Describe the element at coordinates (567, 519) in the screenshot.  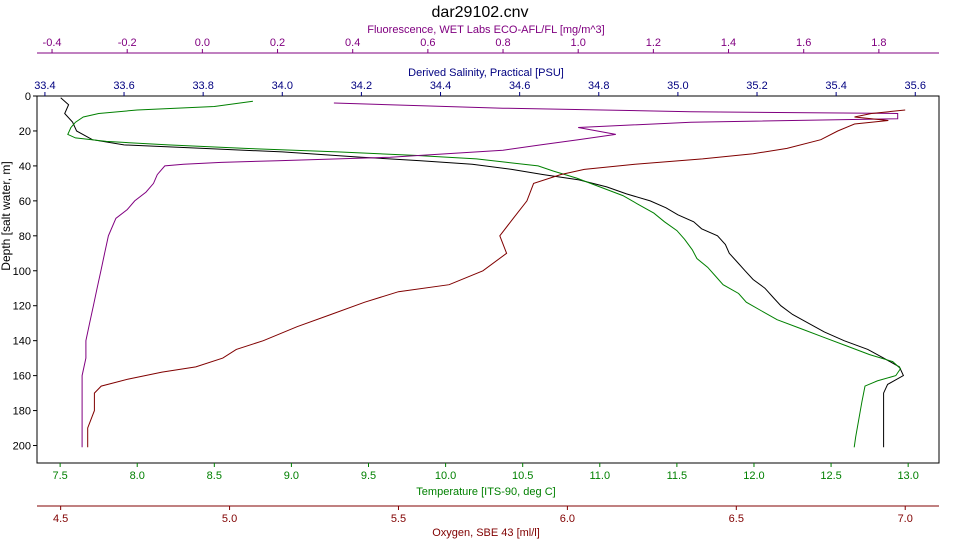
I see `x-tick-label-oxygen: 6.0` at that location.